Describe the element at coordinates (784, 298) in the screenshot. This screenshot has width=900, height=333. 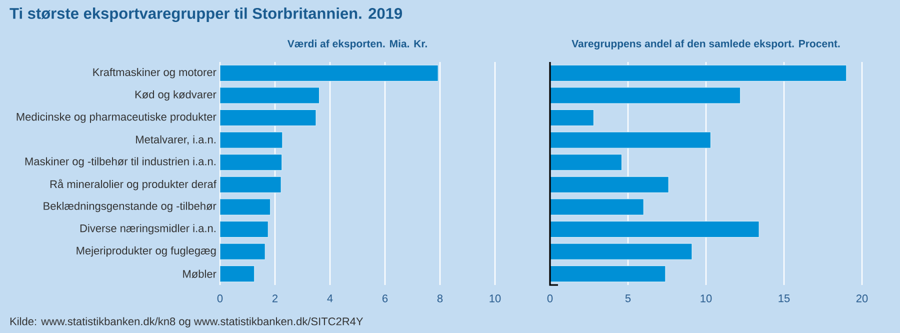
I see `x-tick-label: 15` at that location.